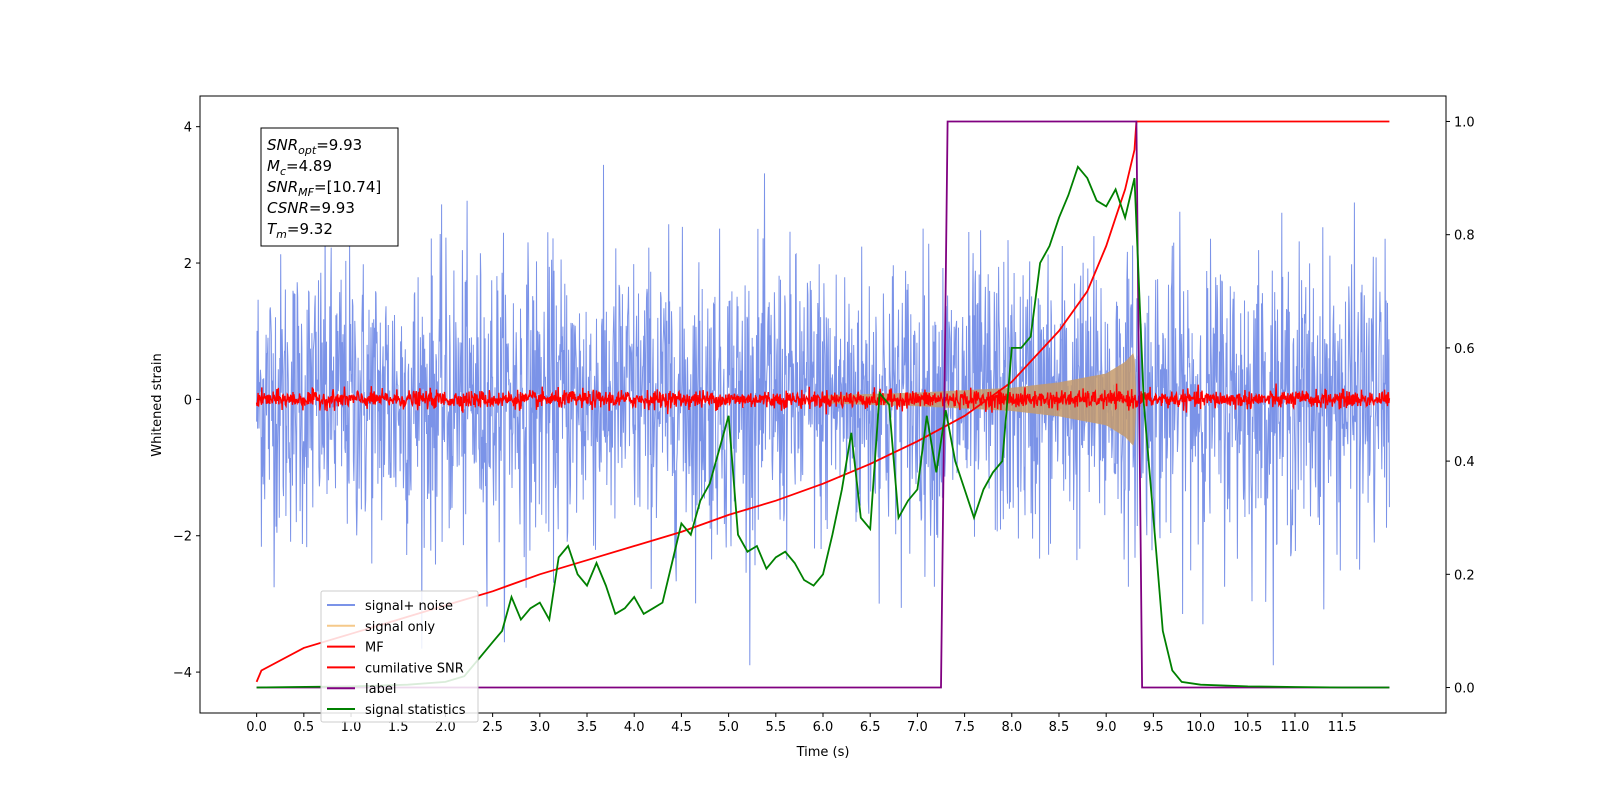 The width and height of the screenshot is (1600, 800). Describe the element at coordinates (415, 710) in the screenshot. I see `legend-label: signal statistics` at that location.